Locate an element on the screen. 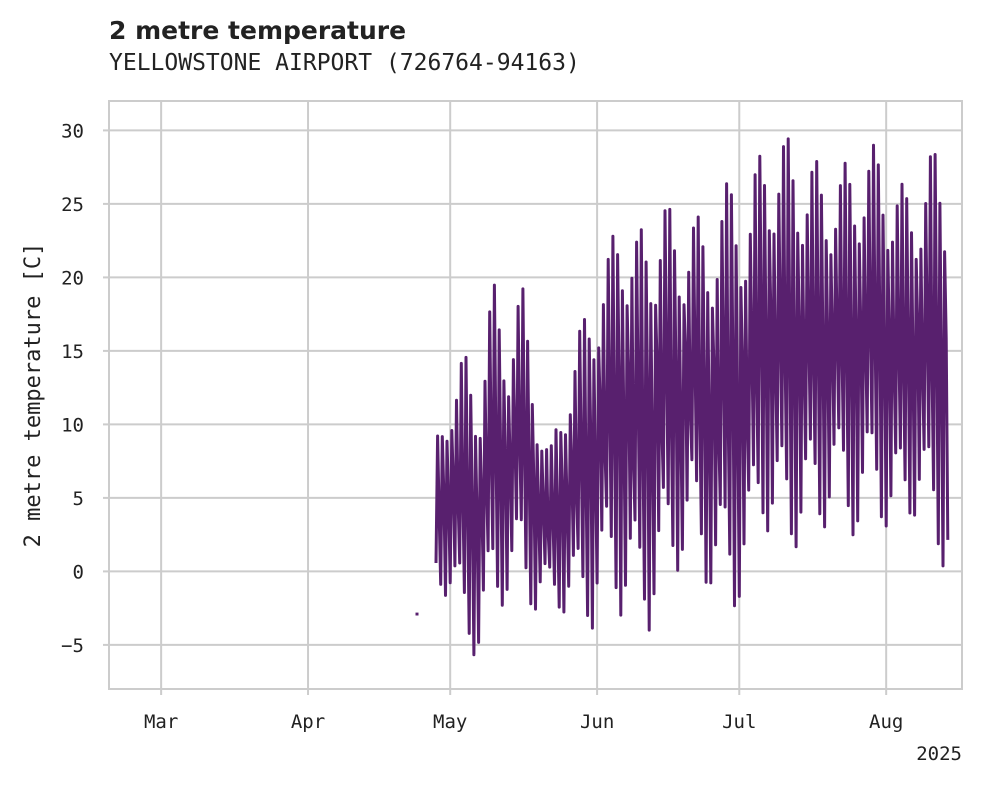 Image resolution: width=981 pixels, height=785 pixels. y-tick-label: 20 is located at coordinates (72, 278).